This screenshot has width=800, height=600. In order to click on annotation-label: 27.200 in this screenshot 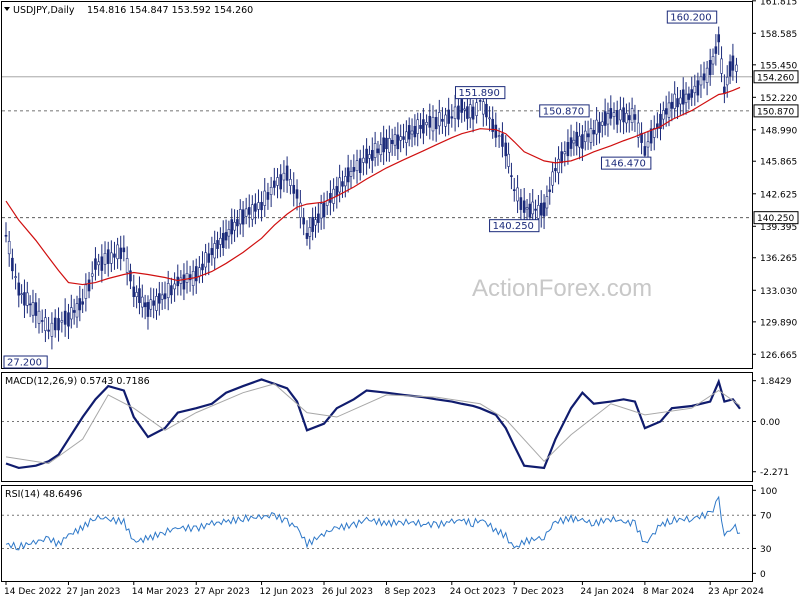, I will do `click(24, 363)`.